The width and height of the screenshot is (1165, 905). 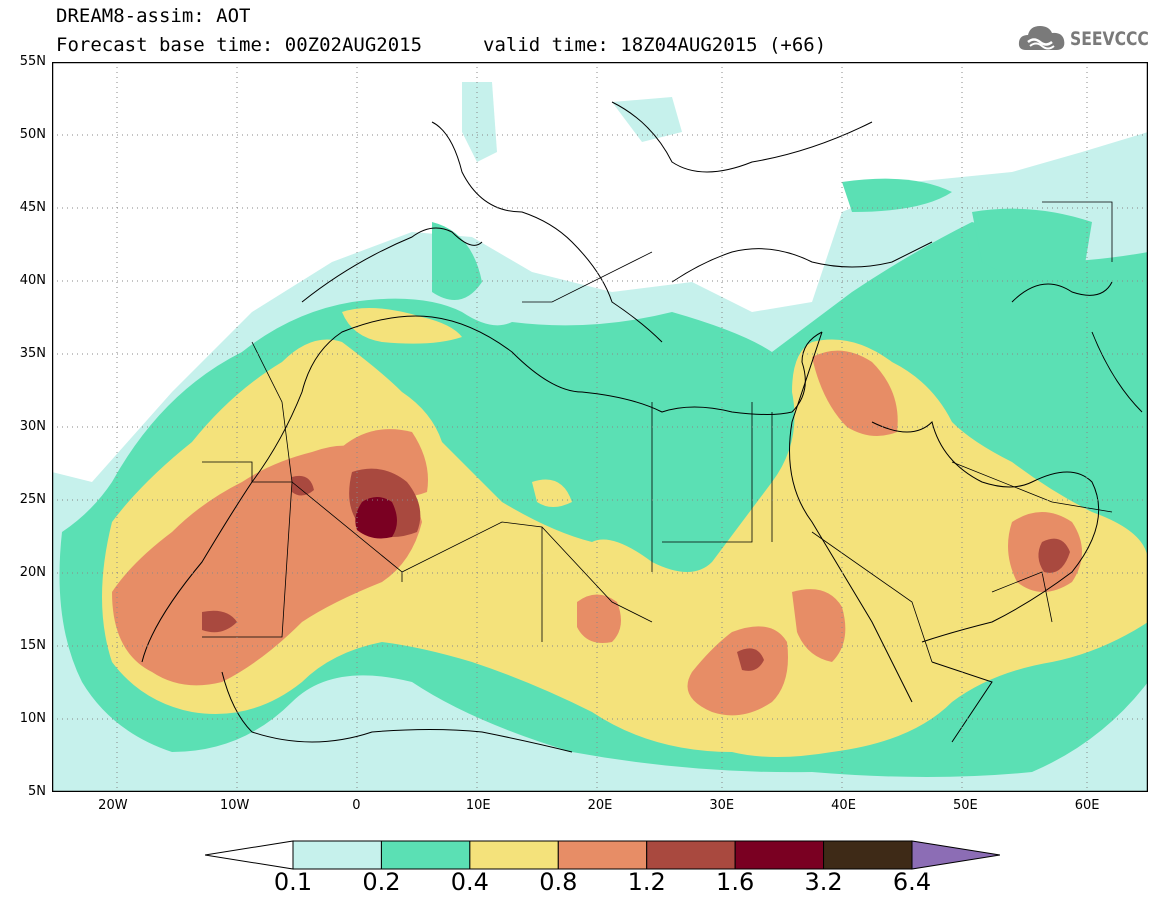 What do you see at coordinates (912, 882) in the screenshot?
I see `colorbar-label: 6.4` at bounding box center [912, 882].